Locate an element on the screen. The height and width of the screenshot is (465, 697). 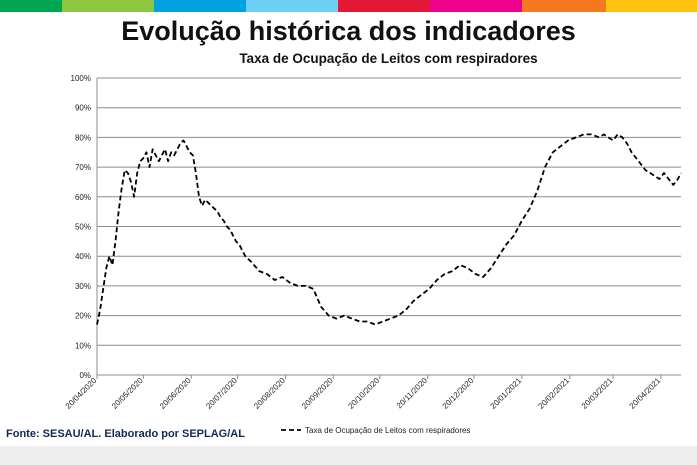
x-tick-label: 20/09/2020 is located at coordinates (317, 393).